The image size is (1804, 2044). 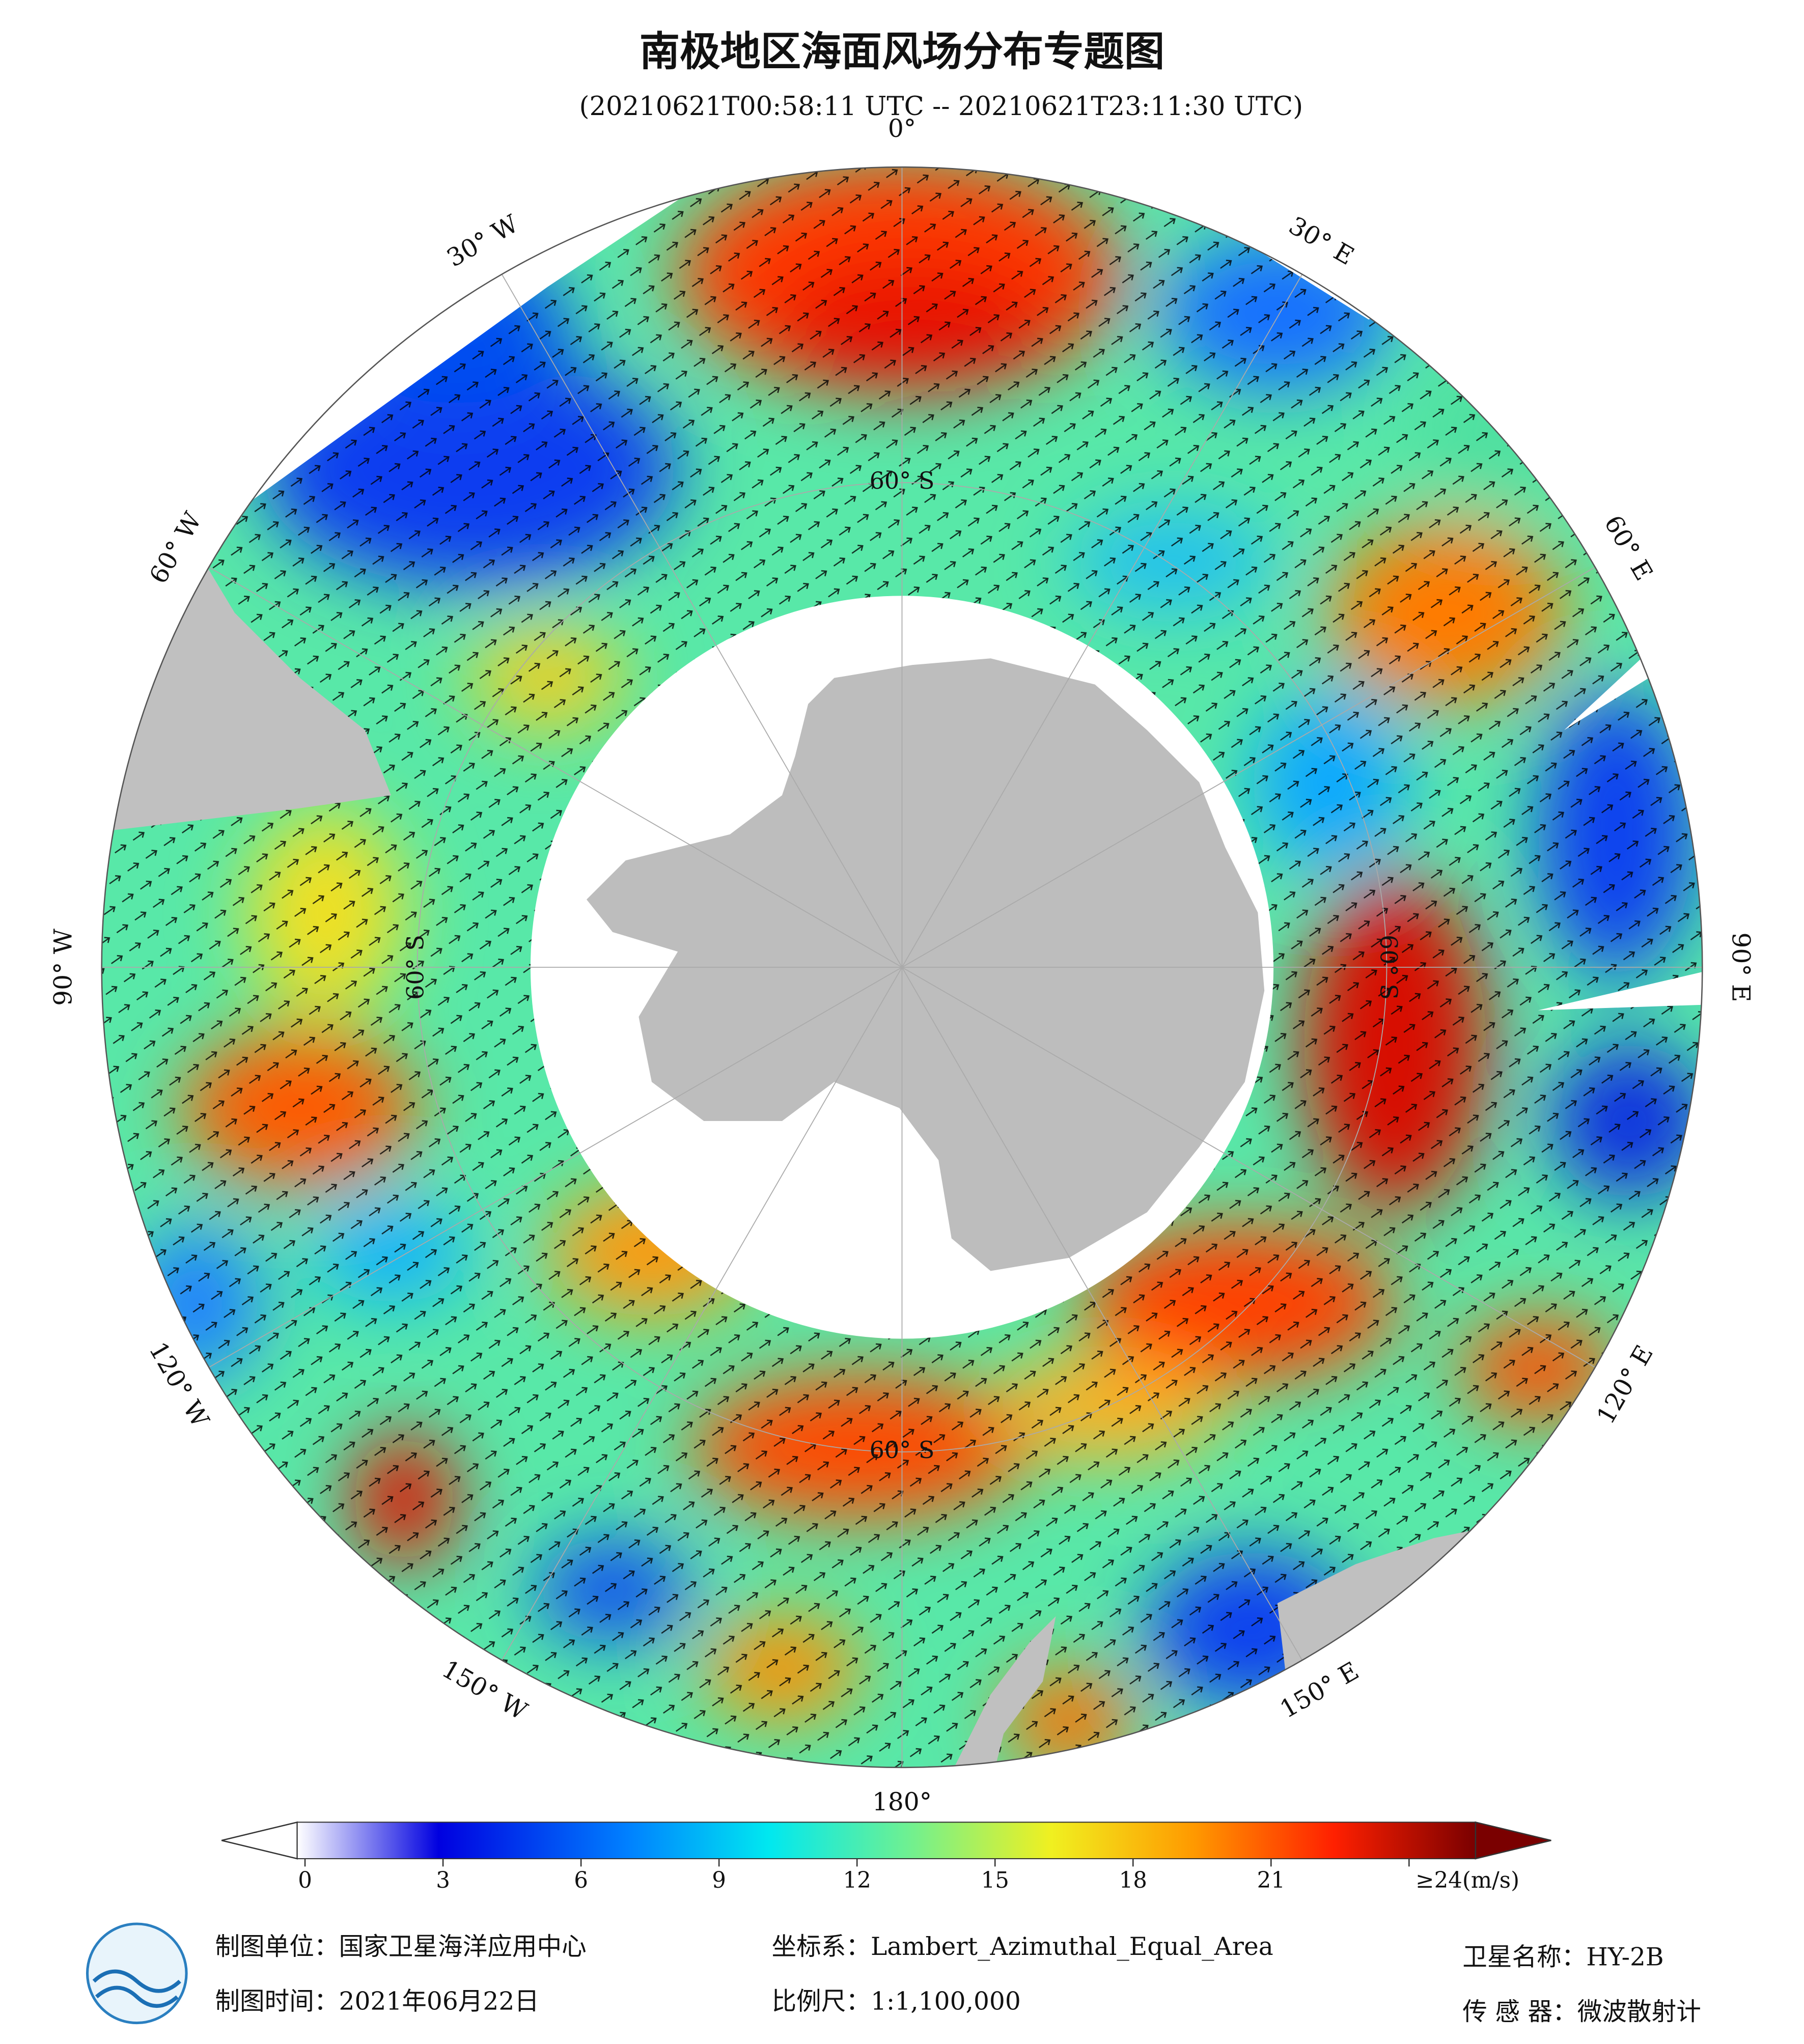 I want to click on lon-label: 180°, so click(x=902, y=1802).